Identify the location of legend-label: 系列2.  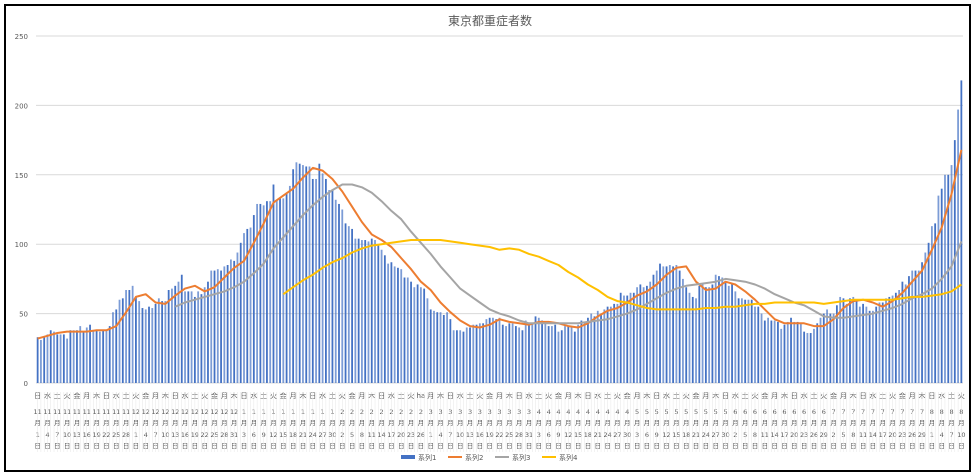
(474, 457).